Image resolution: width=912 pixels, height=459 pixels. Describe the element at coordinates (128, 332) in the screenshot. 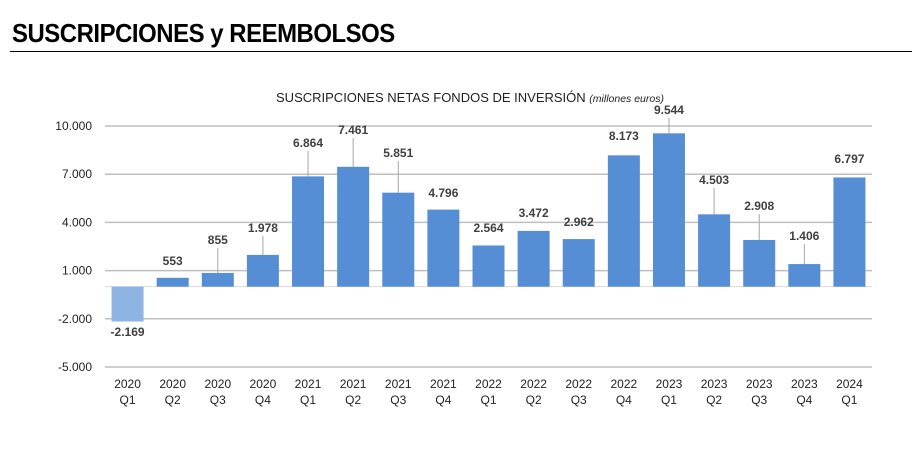

I see `data-label: -2.169` at that location.